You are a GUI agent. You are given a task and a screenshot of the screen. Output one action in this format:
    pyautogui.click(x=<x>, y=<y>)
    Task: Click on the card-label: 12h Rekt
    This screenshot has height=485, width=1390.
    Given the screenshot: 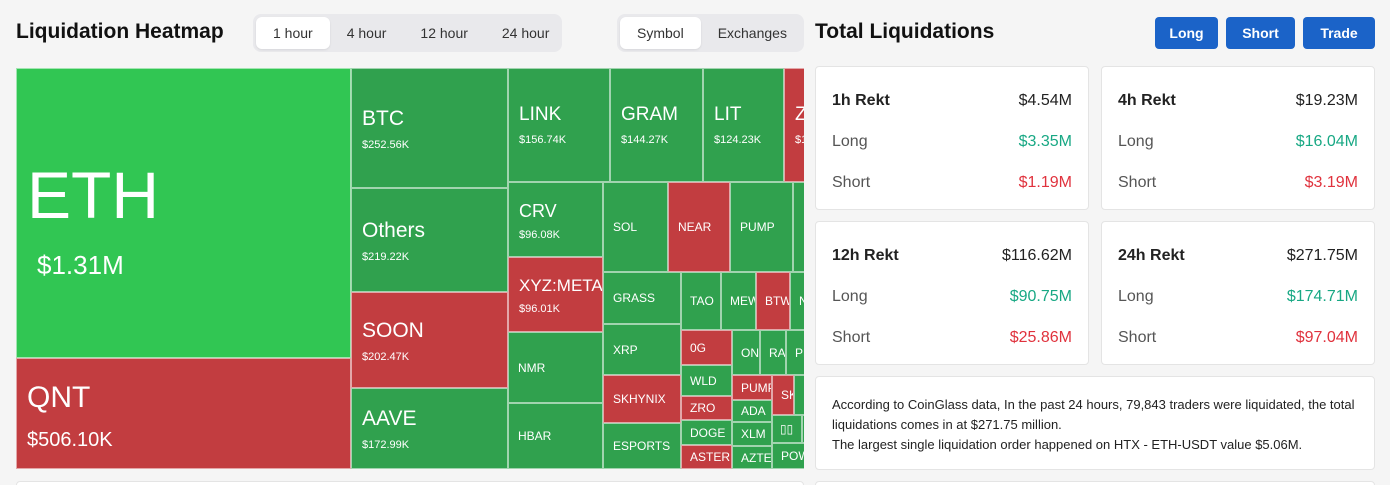 What is the action you would take?
    pyautogui.click(x=865, y=255)
    